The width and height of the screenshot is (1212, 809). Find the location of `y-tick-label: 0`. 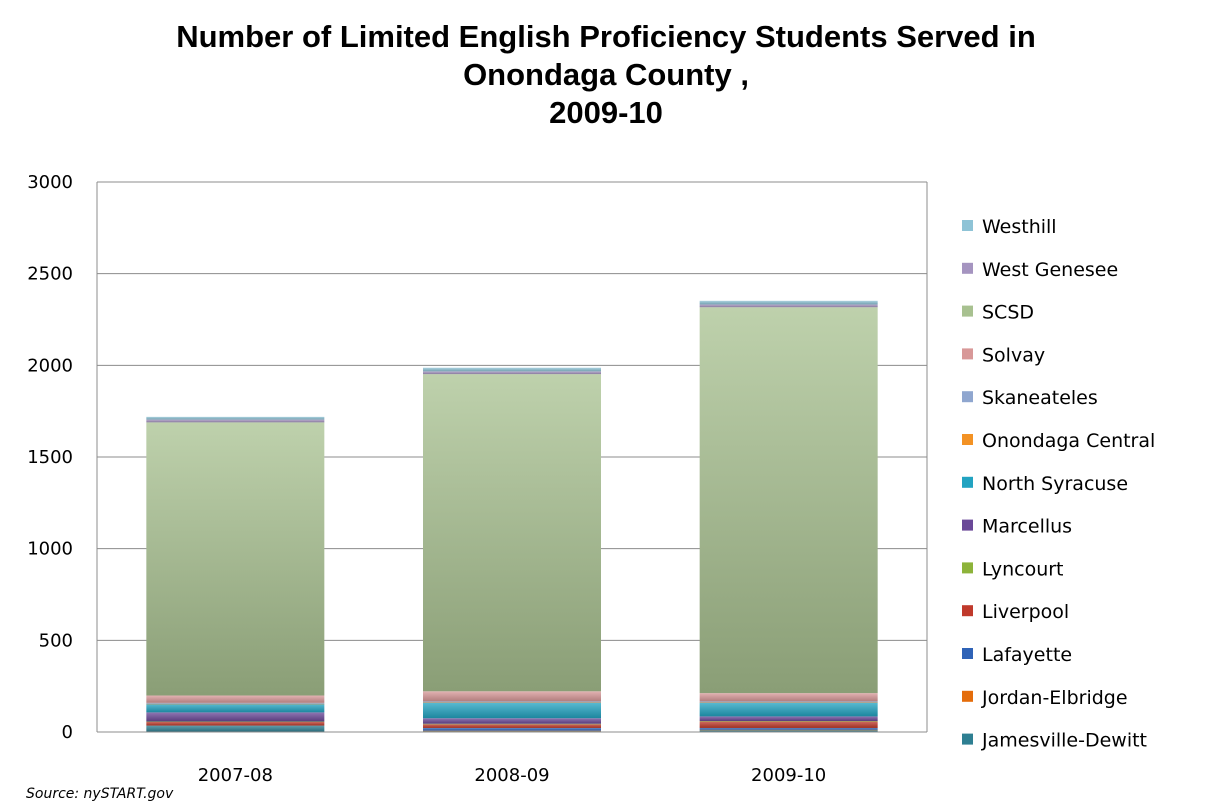

y-tick-label: 0 is located at coordinates (67, 732).